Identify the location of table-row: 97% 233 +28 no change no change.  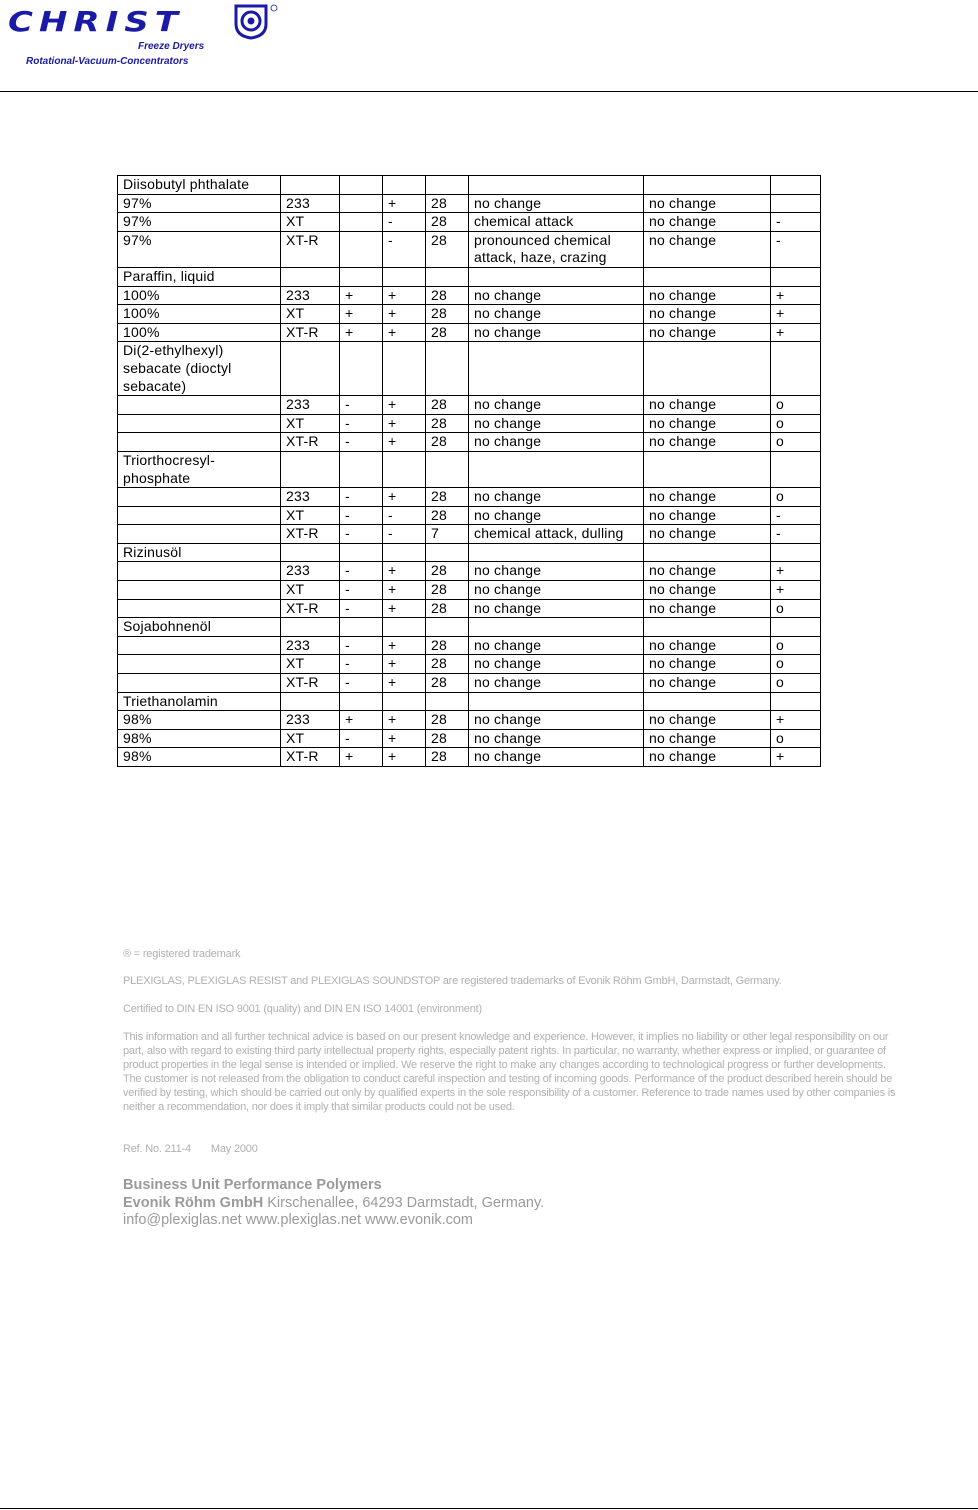
(469, 203).